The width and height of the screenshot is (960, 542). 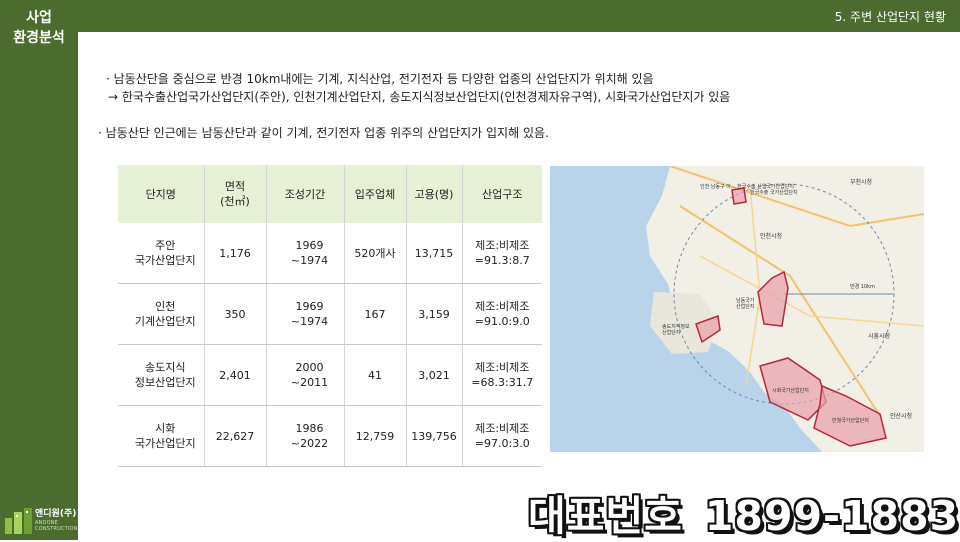 What do you see at coordinates (605, 516) in the screenshot?
I see `hotline-label: 대표번호` at bounding box center [605, 516].